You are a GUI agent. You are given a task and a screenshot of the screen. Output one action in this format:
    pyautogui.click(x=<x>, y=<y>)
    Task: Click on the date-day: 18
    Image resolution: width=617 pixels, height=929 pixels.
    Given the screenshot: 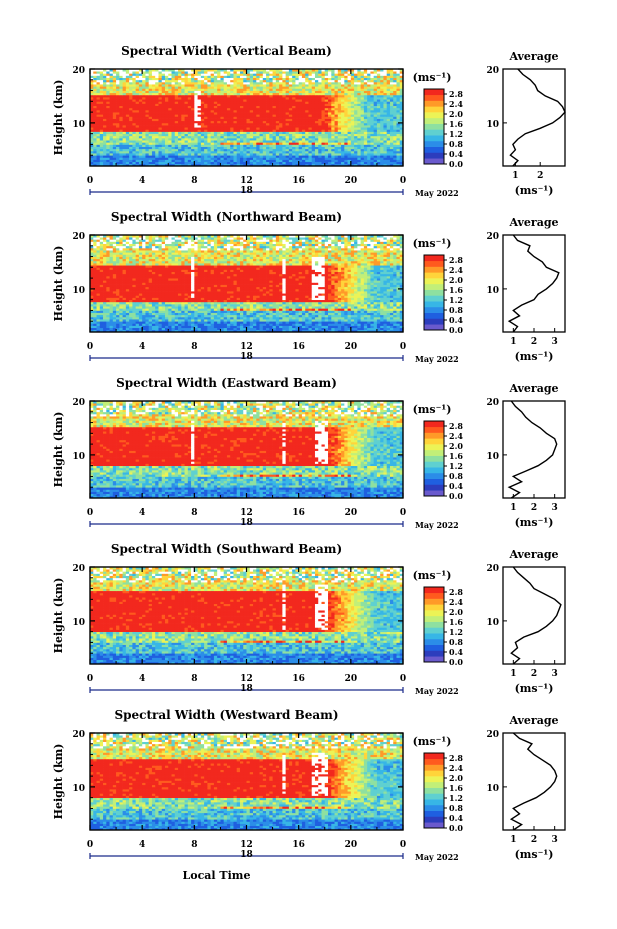 What is the action you would take?
    pyautogui.click(x=246, y=191)
    